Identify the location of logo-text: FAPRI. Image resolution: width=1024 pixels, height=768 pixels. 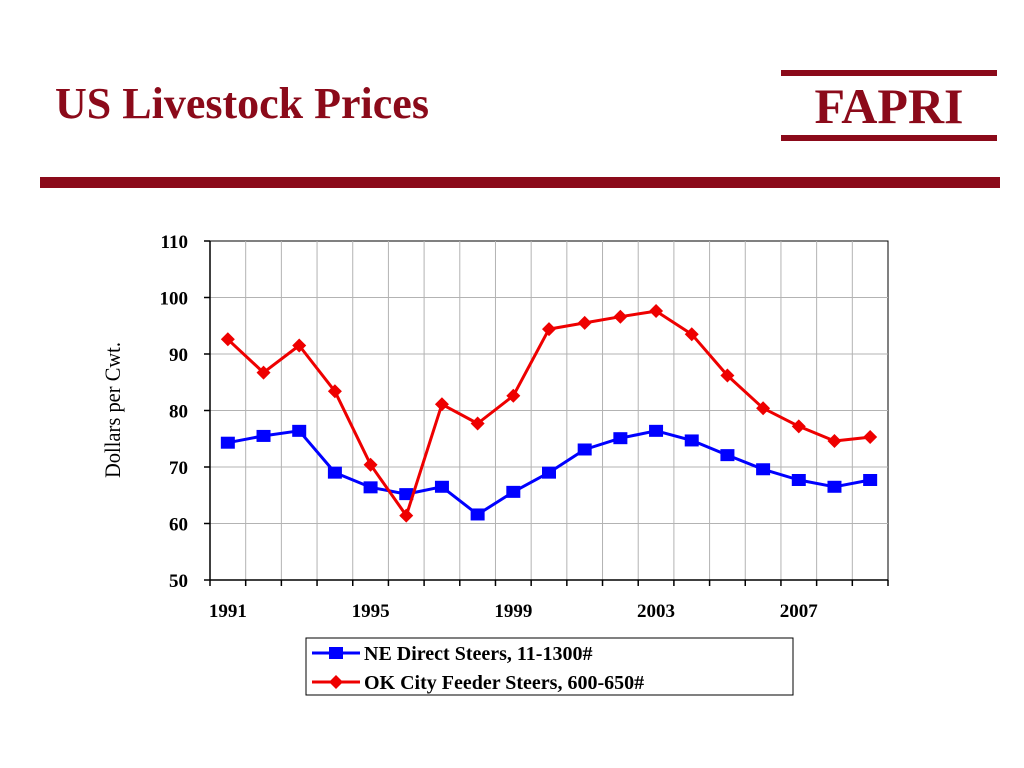
(889, 106).